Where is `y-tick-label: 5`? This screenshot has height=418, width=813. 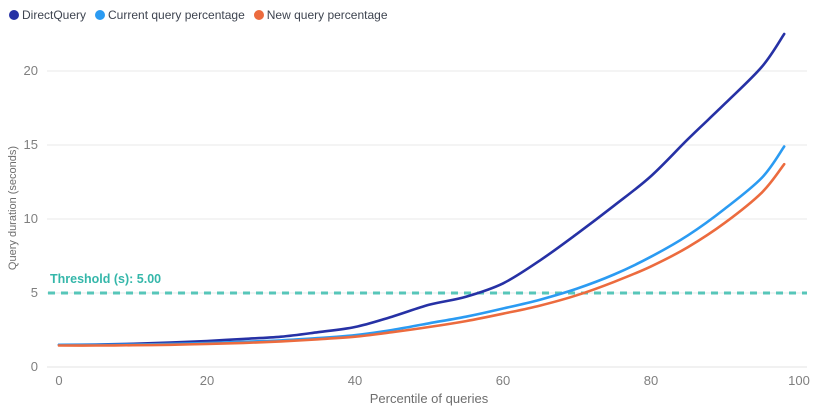
y-tick-label: 5 is located at coordinates (34, 292).